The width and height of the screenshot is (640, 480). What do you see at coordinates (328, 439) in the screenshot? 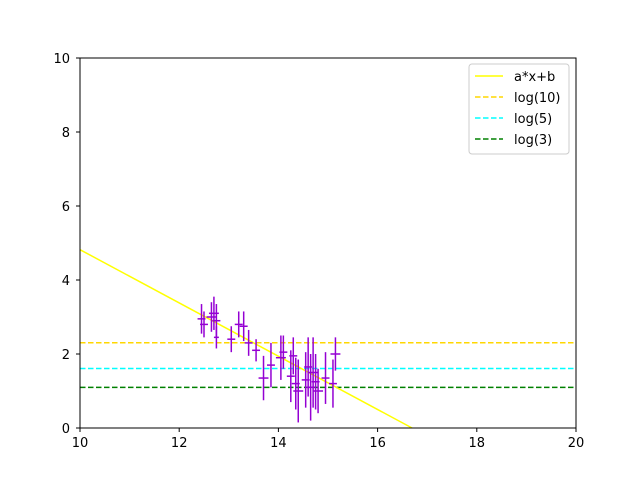
I see `x-axis: 10 12 14 16 18 20` at bounding box center [328, 439].